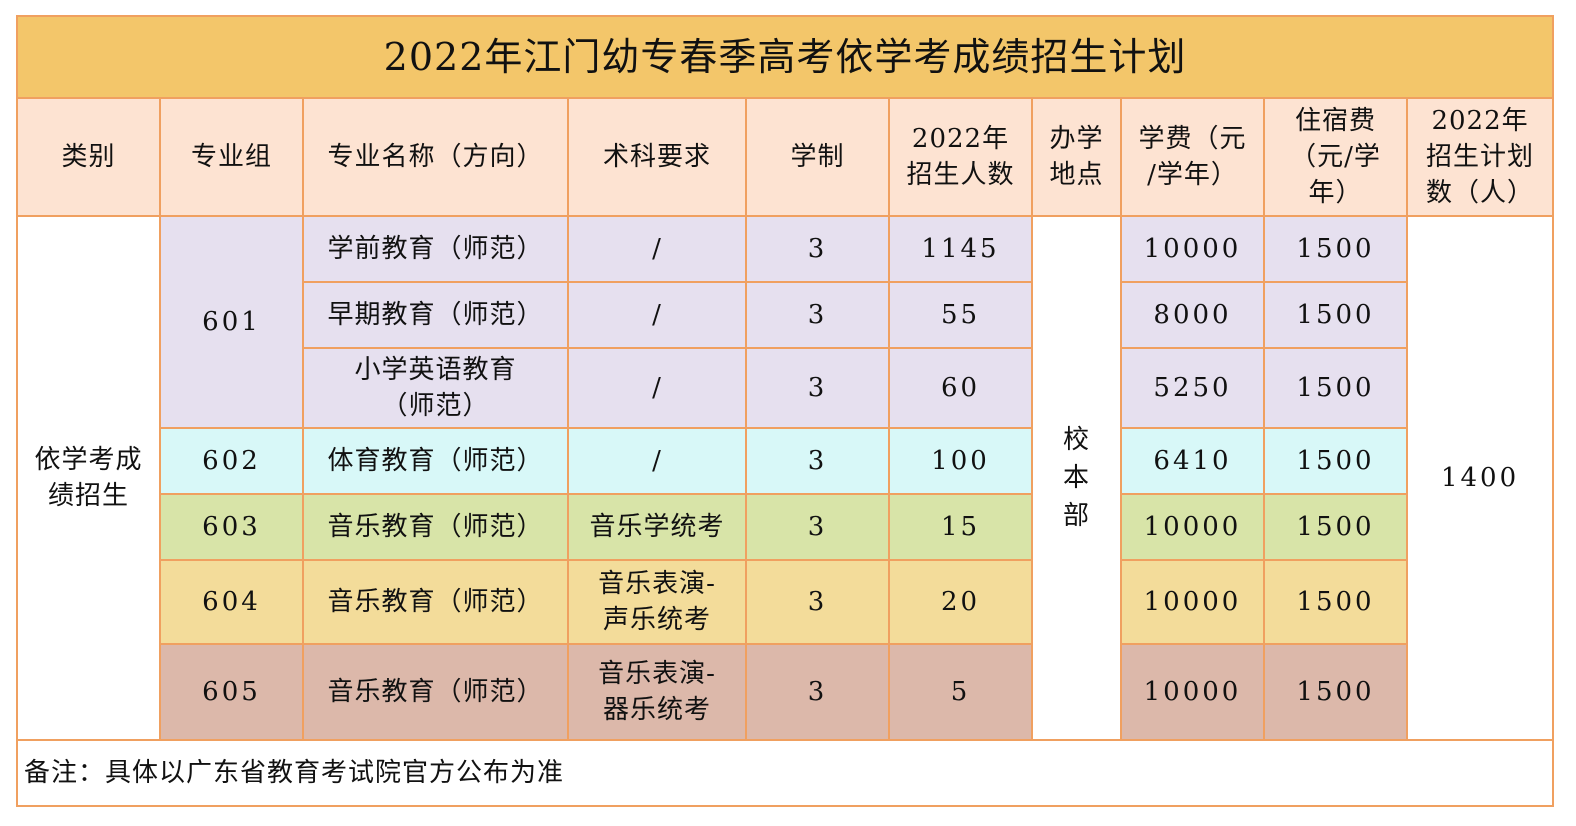 This screenshot has height=826, width=1576. I want to click on campus-char-2: 本, so click(1076, 478).